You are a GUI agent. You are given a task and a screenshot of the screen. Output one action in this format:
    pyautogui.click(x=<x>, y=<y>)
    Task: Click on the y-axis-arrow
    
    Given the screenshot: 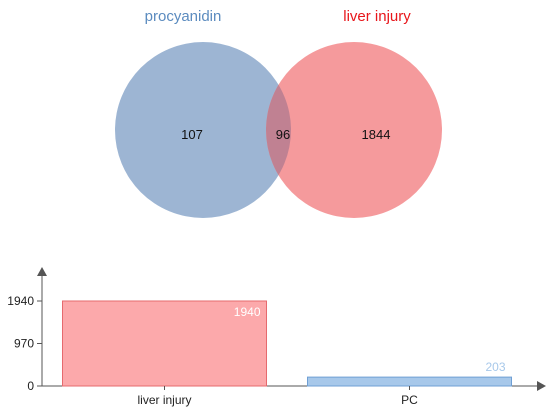 What is the action you would take?
    pyautogui.click(x=42, y=271)
    